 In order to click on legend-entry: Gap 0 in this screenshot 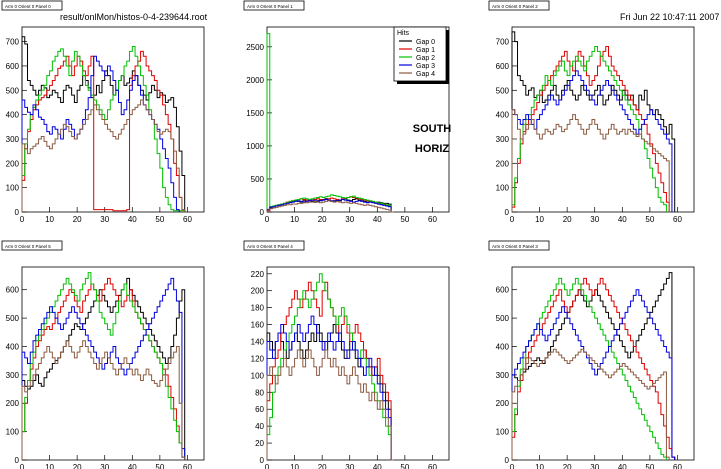, I will do `click(425, 42)`.